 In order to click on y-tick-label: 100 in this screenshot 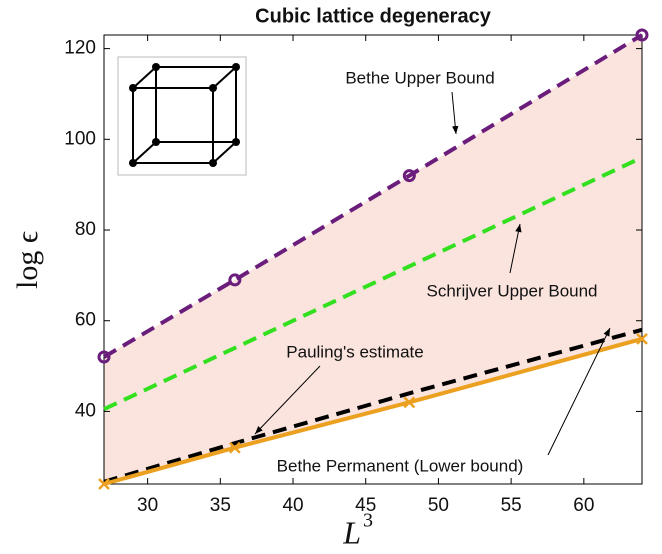, I will do `click(80, 138)`.